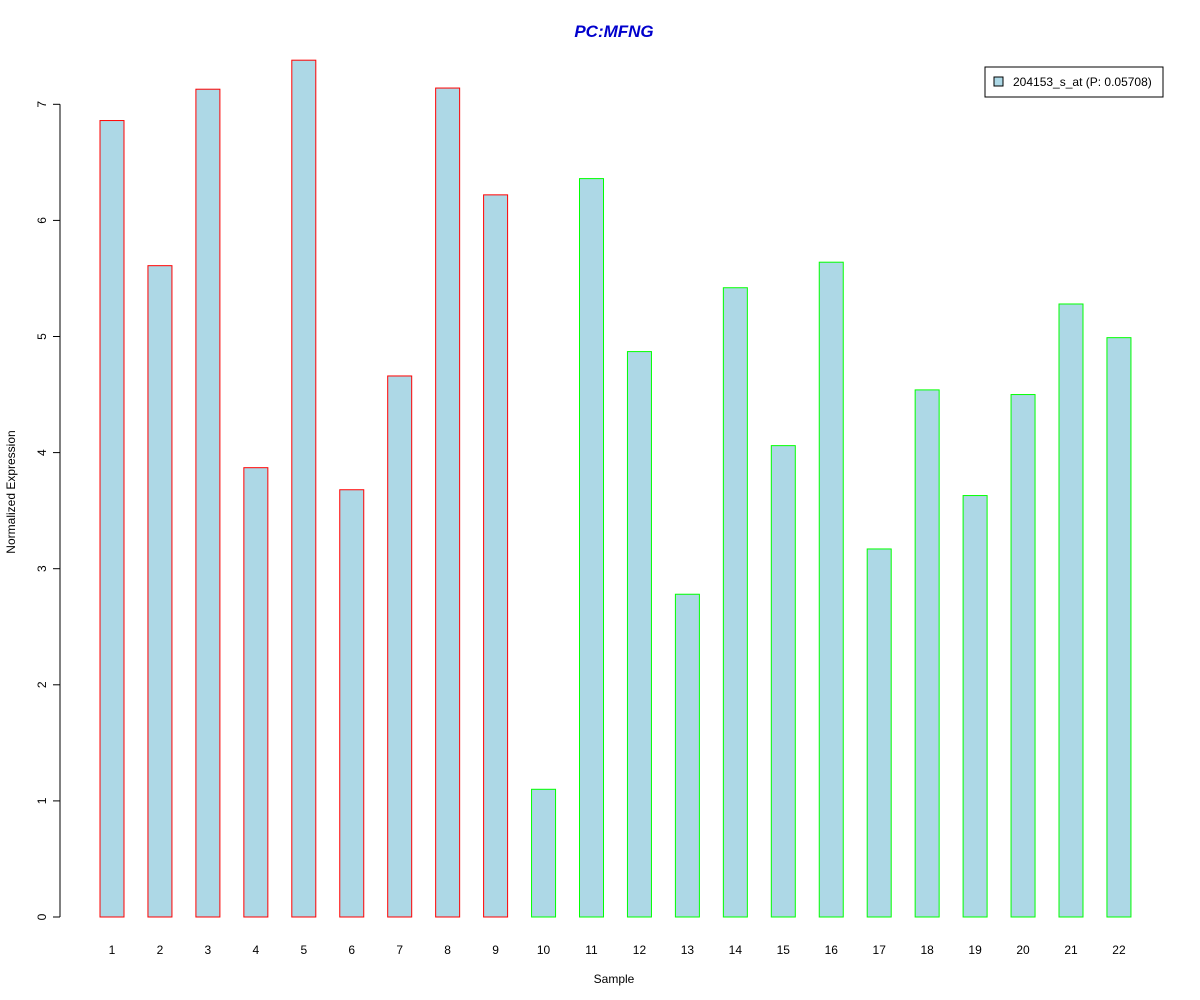 The width and height of the screenshot is (1200, 1000). I want to click on legend-label: 204153_s_at (P: 0.05708), so click(1082, 82).